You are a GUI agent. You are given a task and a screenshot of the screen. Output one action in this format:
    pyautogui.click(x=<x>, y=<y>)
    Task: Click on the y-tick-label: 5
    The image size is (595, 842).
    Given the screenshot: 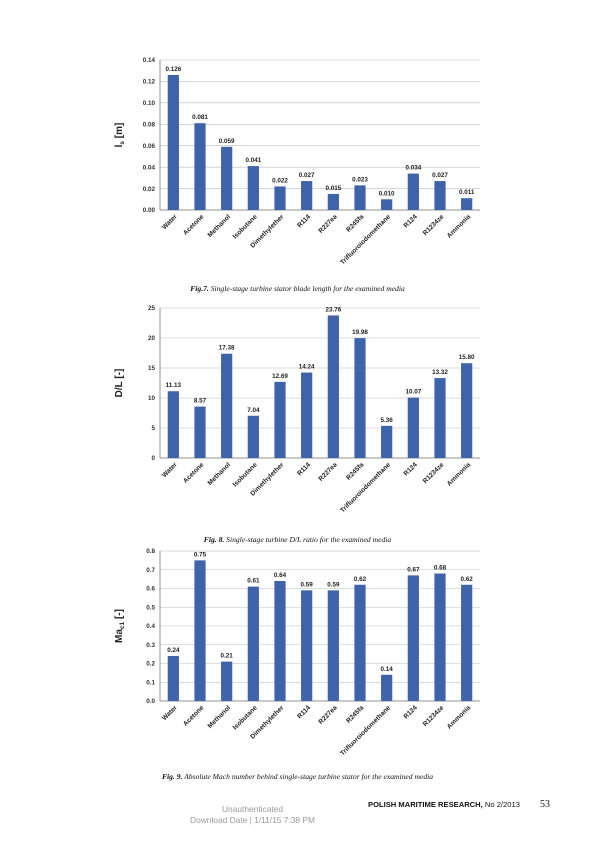 What is the action you would take?
    pyautogui.click(x=153, y=428)
    